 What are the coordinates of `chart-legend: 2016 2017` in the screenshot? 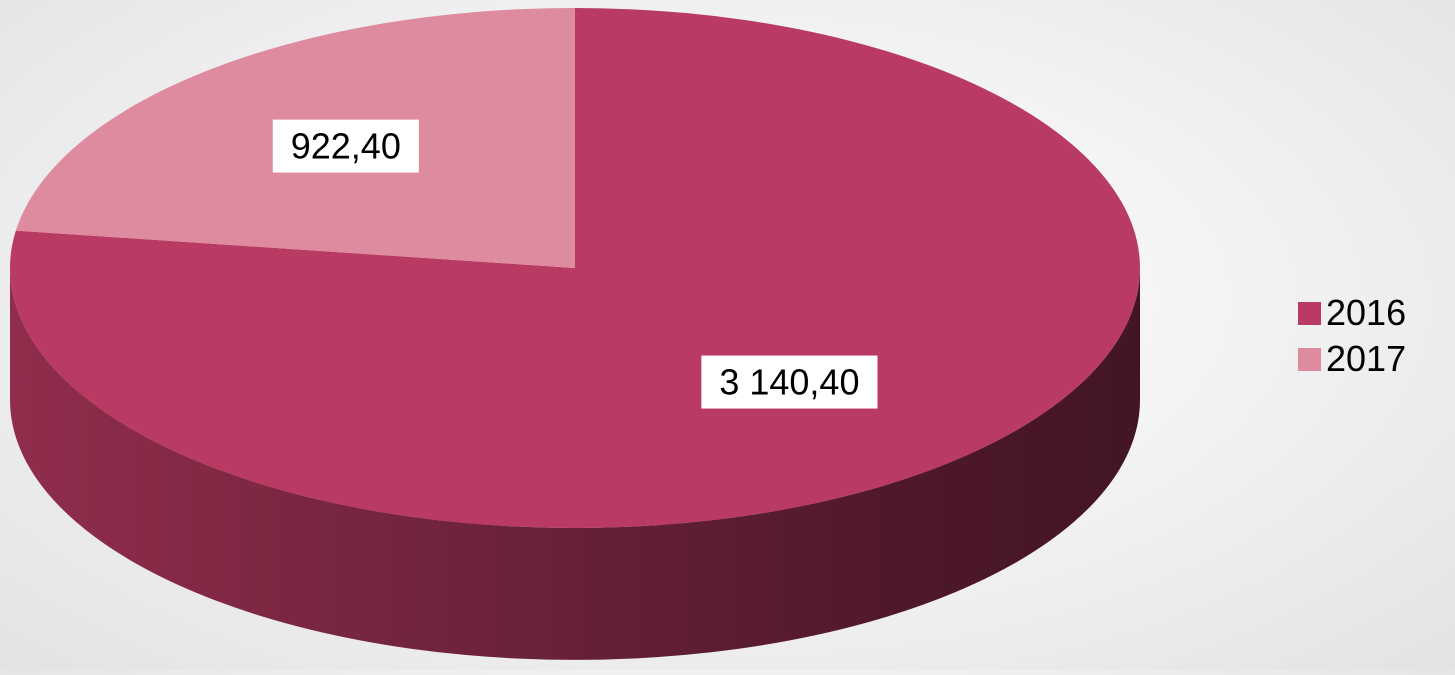 It's located at (1352, 336).